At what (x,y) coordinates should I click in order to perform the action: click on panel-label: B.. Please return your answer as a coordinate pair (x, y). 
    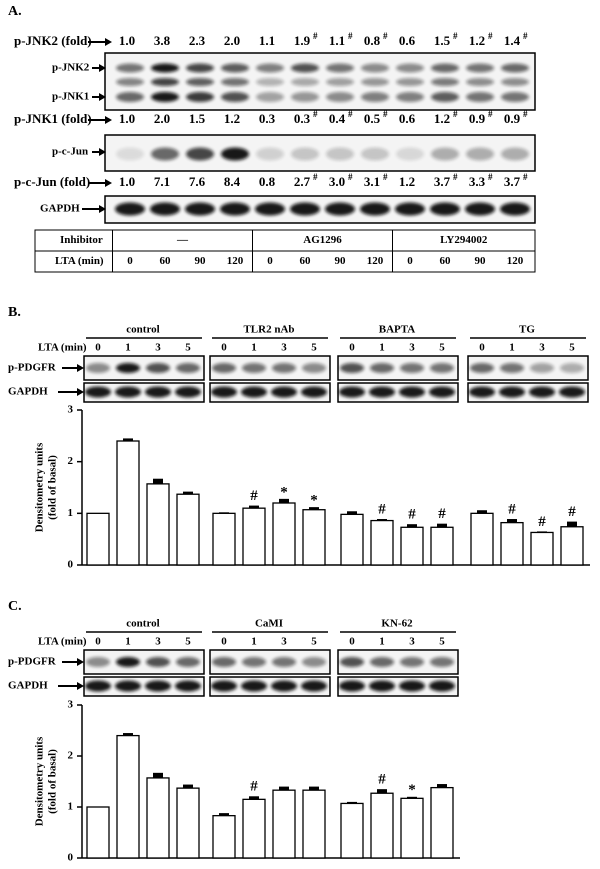
    Looking at the image, I should click on (14, 312).